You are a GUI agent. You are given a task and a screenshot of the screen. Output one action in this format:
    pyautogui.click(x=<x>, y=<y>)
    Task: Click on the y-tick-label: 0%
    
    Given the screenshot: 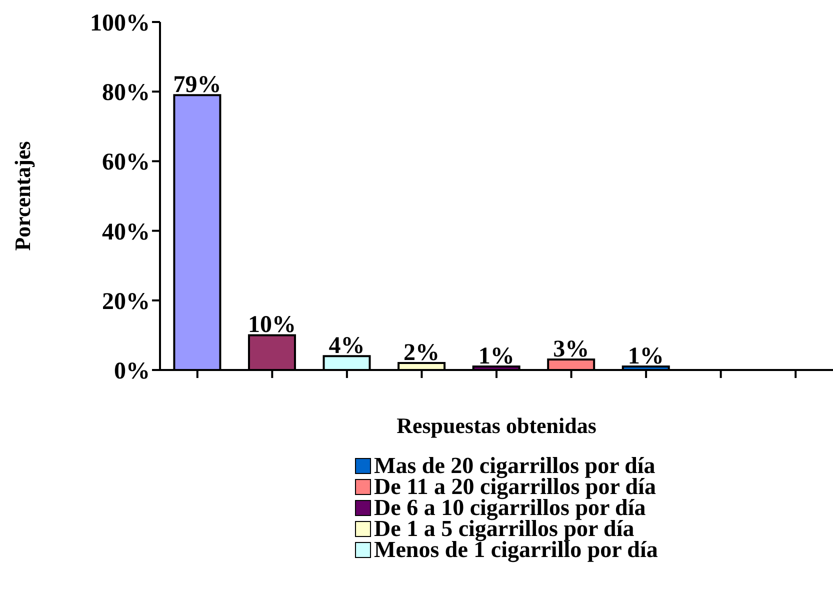 What is the action you would take?
    pyautogui.click(x=132, y=371)
    